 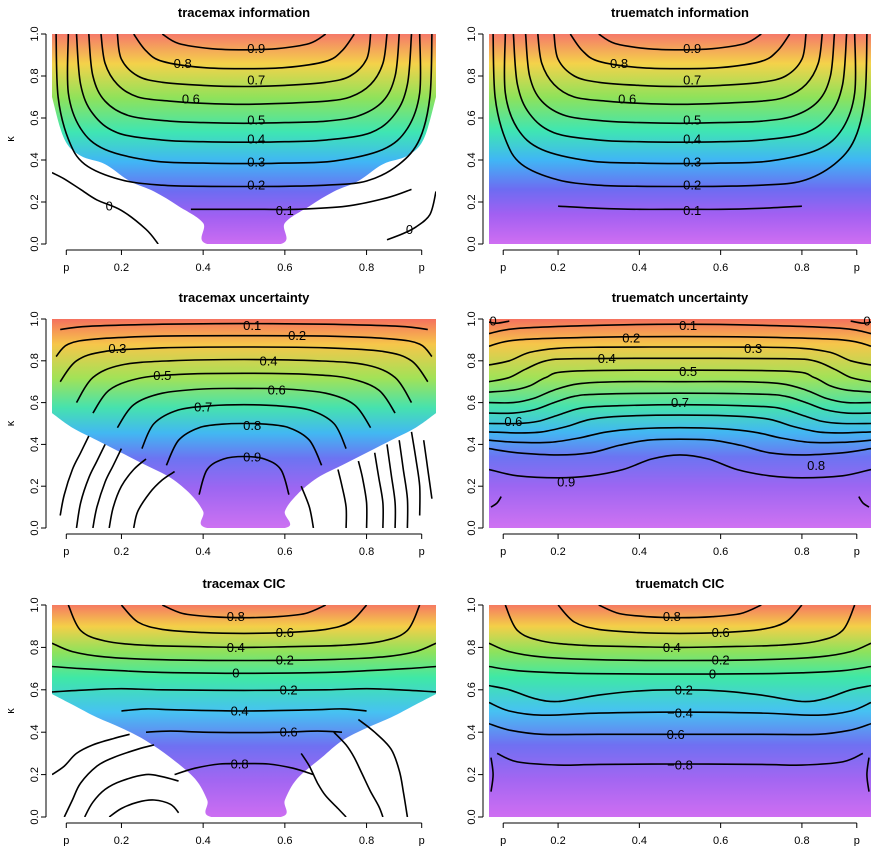 I want to click on panel-title: truematch information, so click(x=680, y=12).